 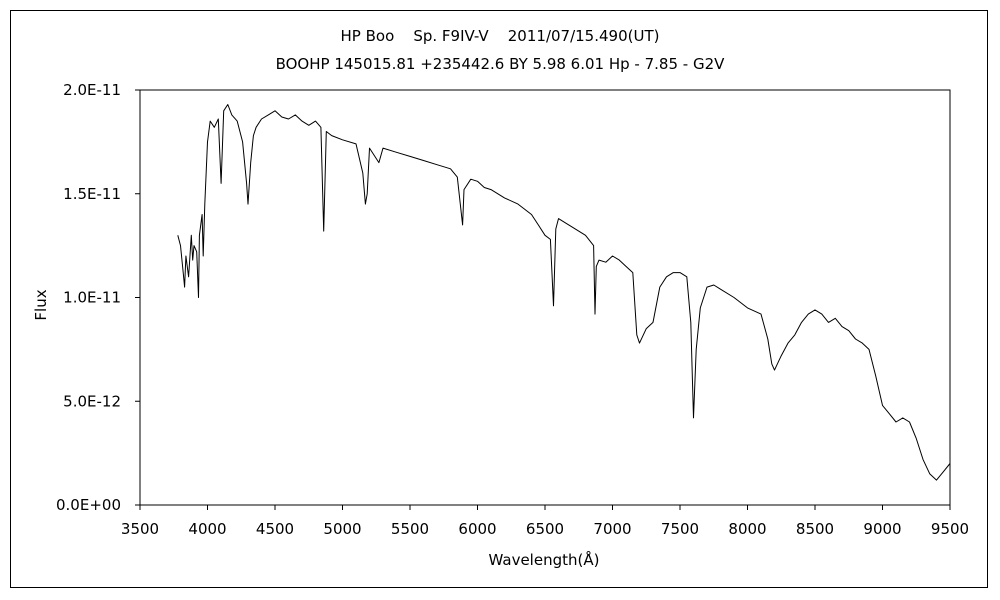 What do you see at coordinates (545, 529) in the screenshot?
I see `x-tick-label: 6500` at bounding box center [545, 529].